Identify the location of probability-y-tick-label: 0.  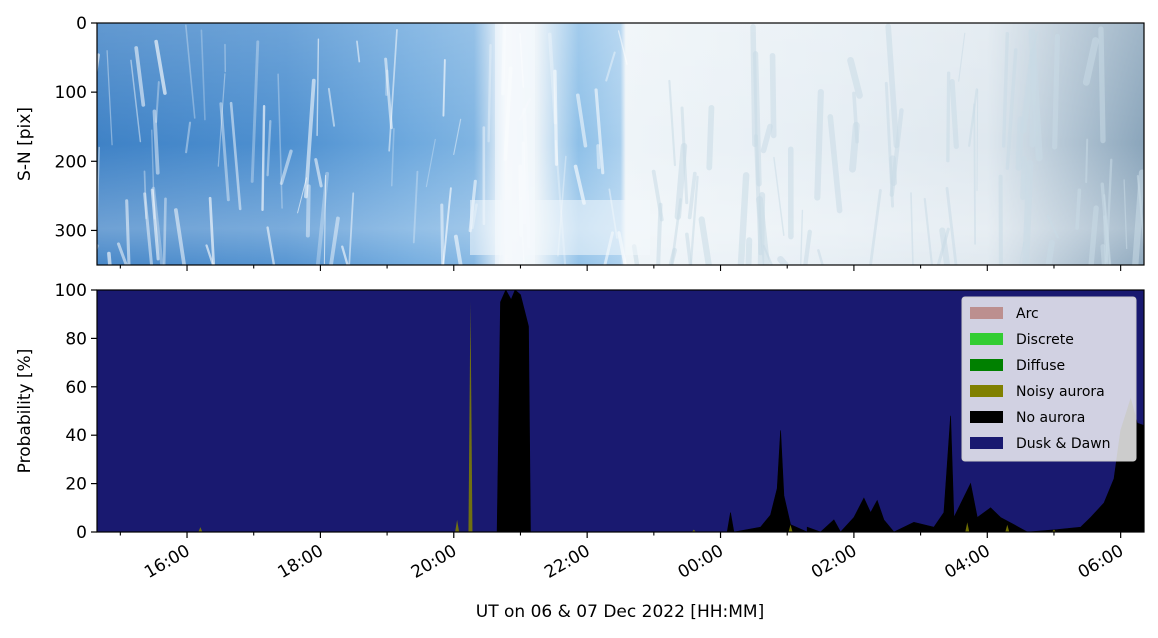
(81, 533).